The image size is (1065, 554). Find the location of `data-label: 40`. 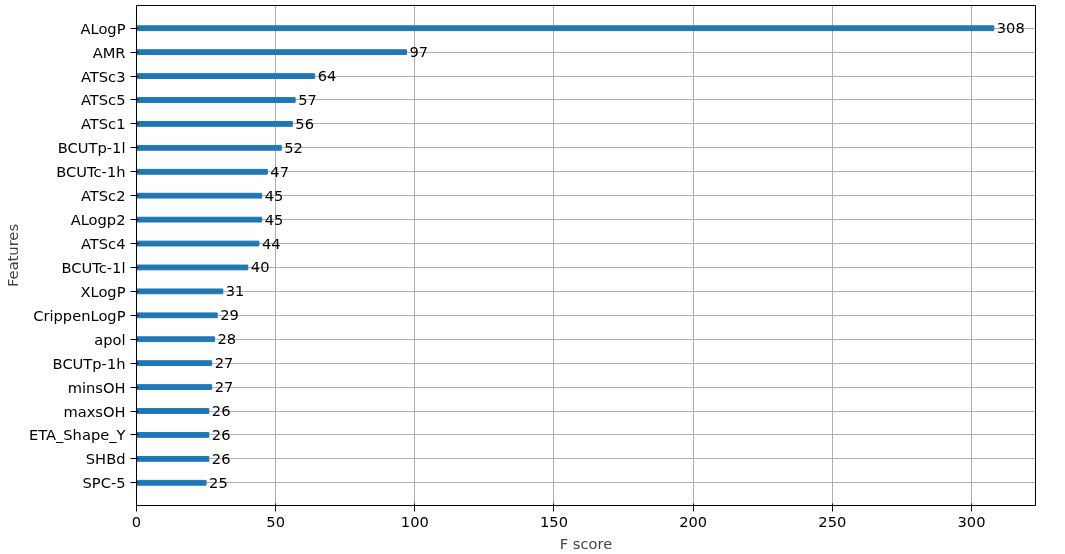

data-label: 40 is located at coordinates (260, 267).